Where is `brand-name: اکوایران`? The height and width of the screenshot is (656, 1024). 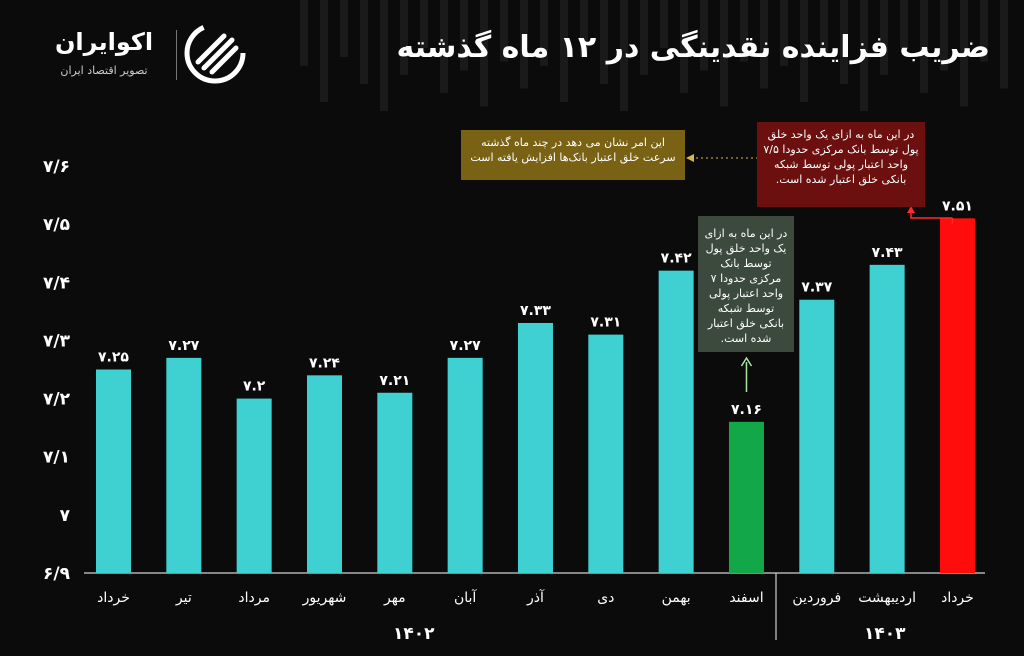
brand-name: اکوایران is located at coordinates (104, 42).